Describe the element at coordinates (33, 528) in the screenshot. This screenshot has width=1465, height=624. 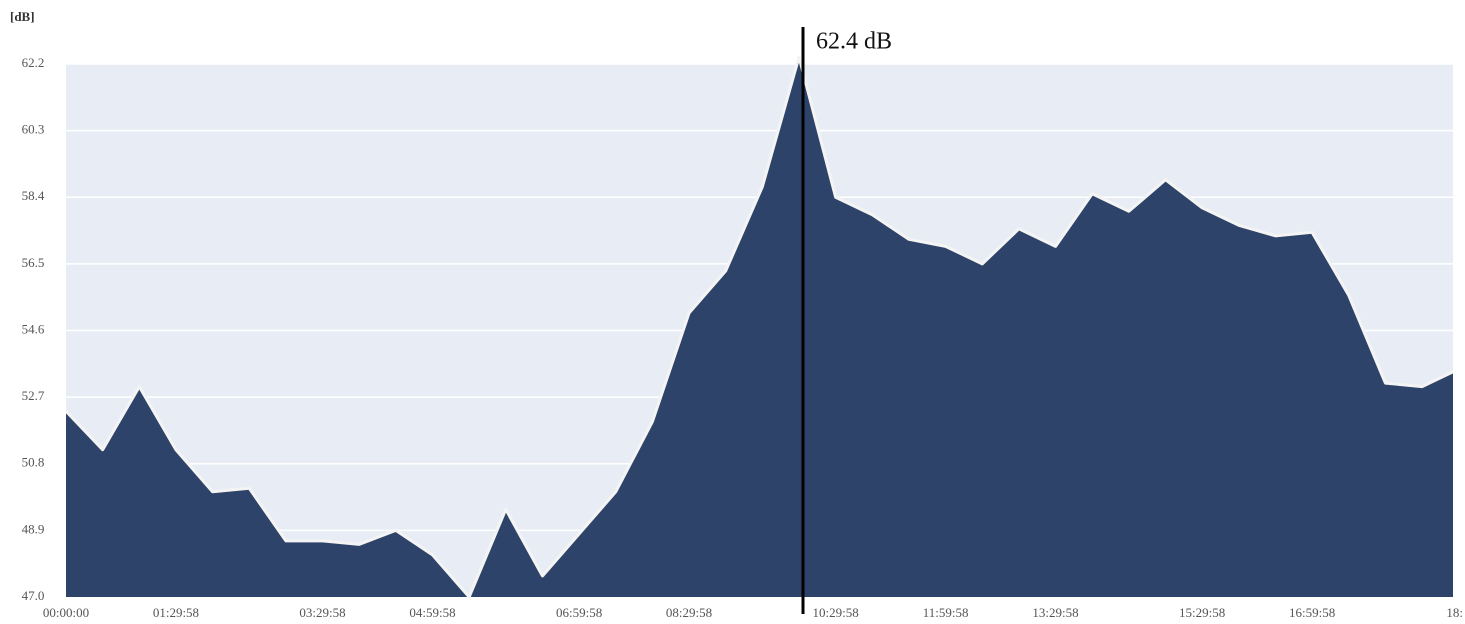
I see `y-tick-label: 48.9` at that location.